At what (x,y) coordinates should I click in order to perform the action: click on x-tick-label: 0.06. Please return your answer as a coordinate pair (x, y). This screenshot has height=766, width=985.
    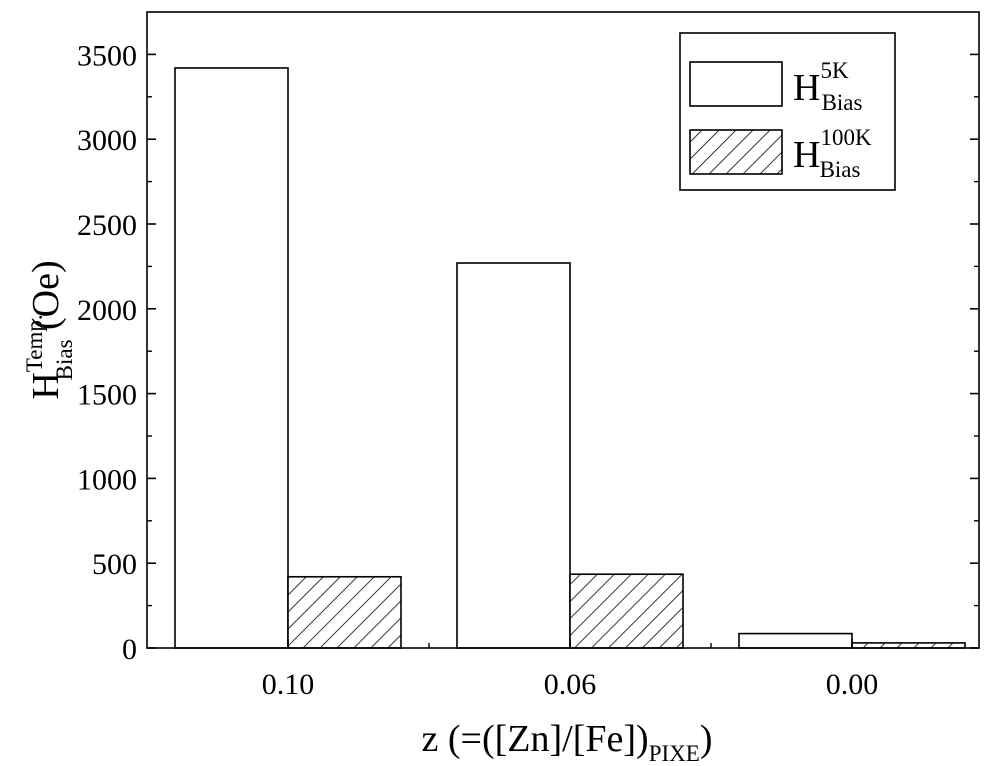
    Looking at the image, I should click on (570, 684).